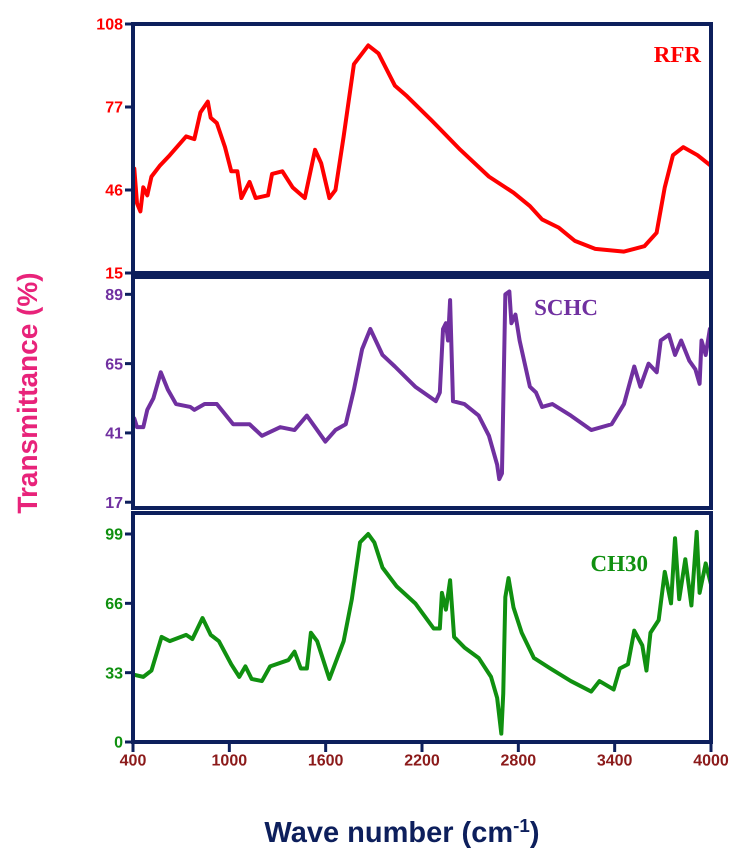  Describe the element at coordinates (422, 761) in the screenshot. I see `x-tick-label: 2200` at that location.